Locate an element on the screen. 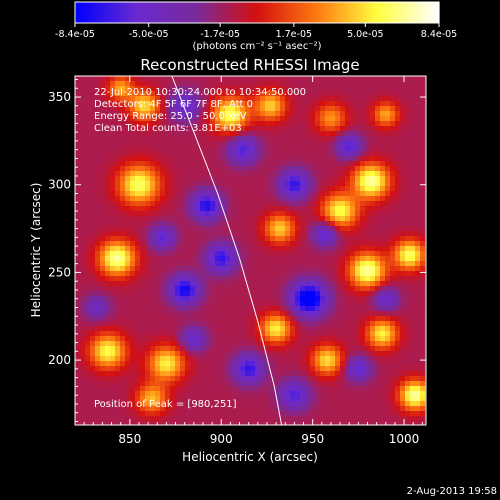 The height and width of the screenshot is (500, 500). colorbar is located at coordinates (257, 12).